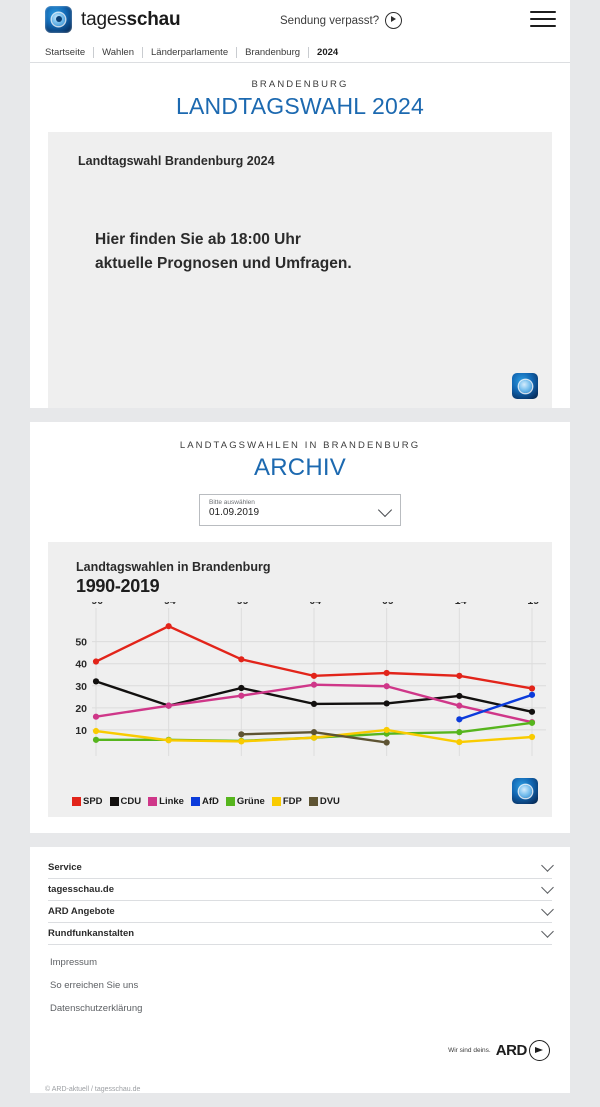  What do you see at coordinates (300, 467) in the screenshot?
I see `archive-title: ARCHIV` at bounding box center [300, 467].